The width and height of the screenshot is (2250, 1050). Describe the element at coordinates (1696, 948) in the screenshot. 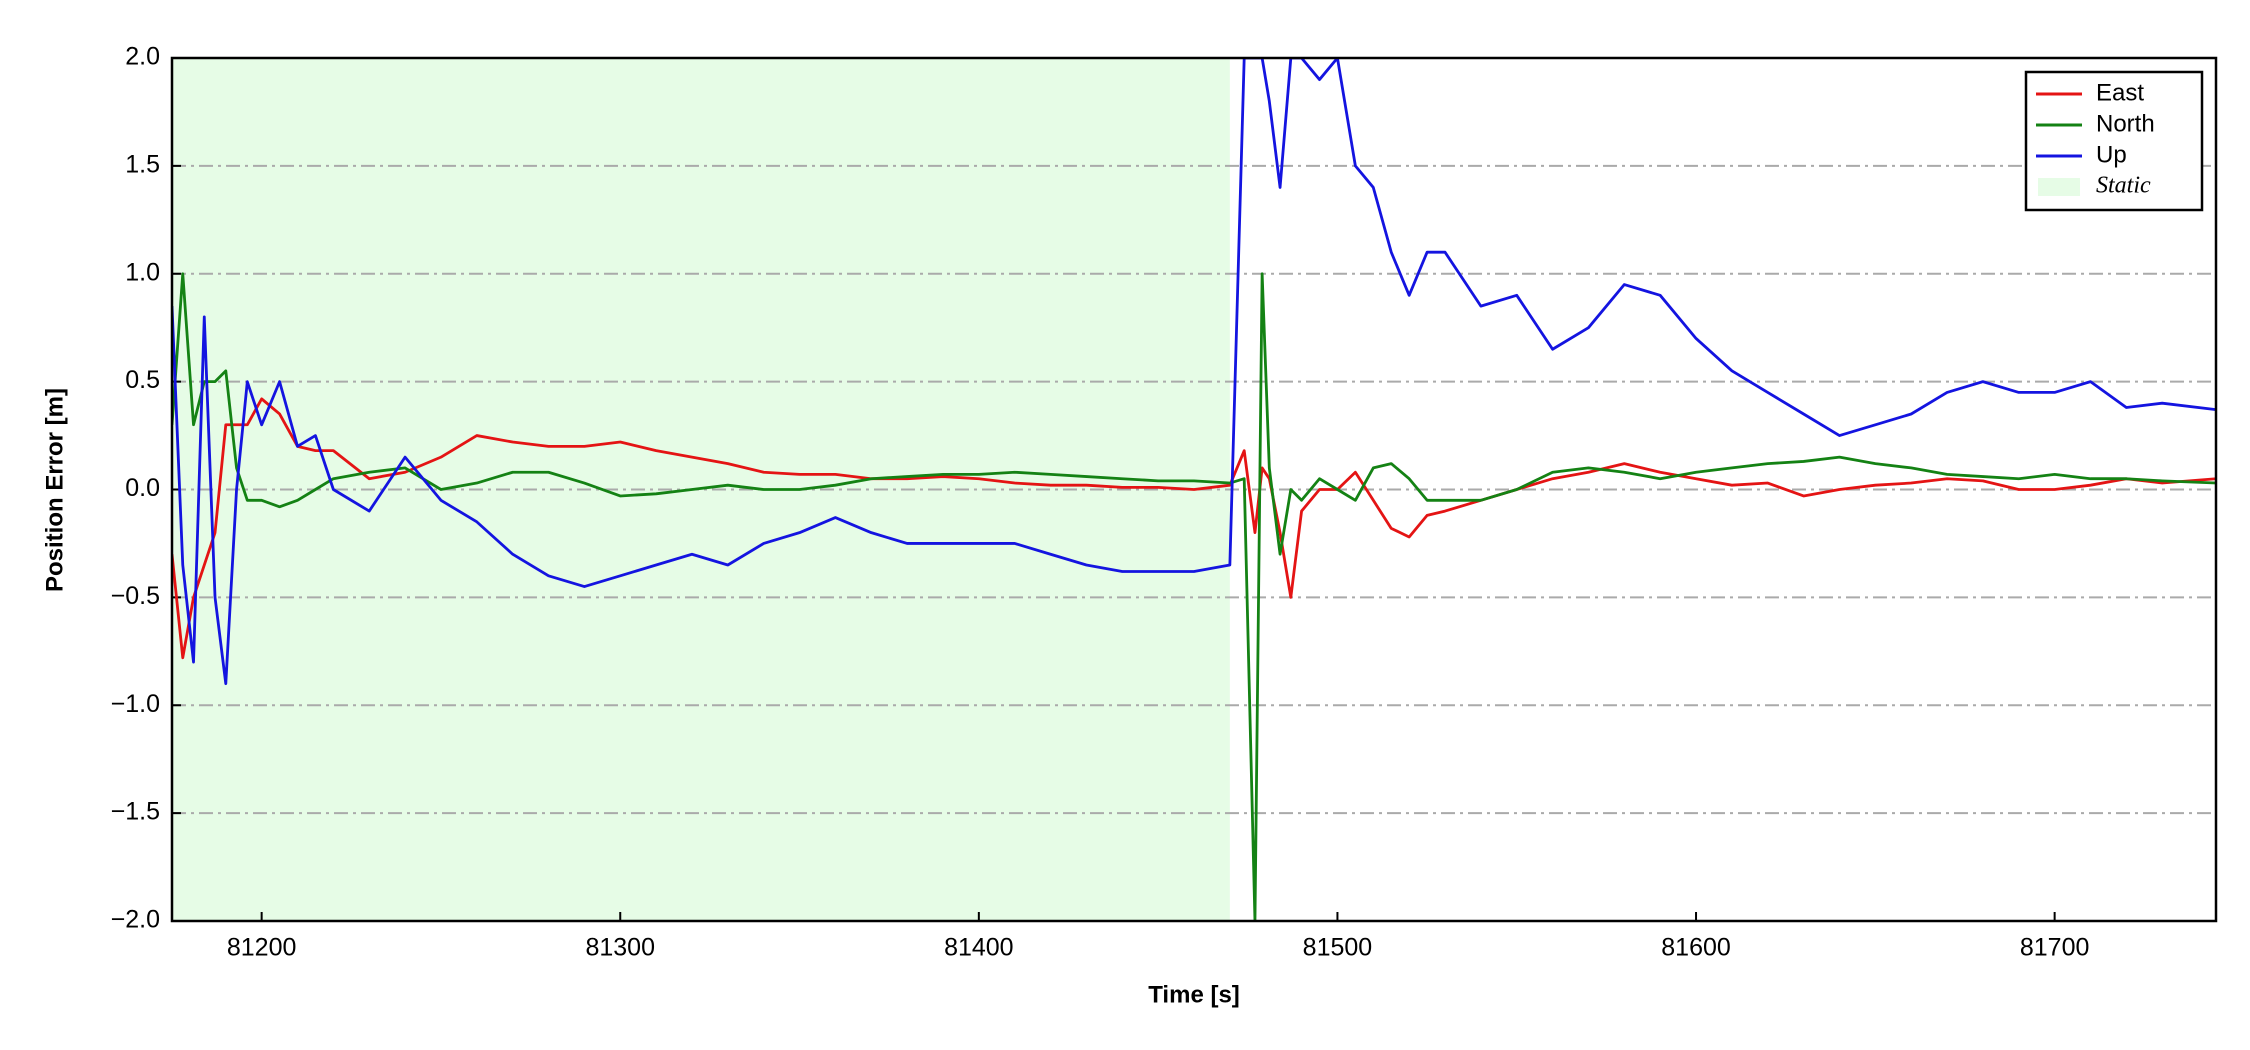

I see `x-tick-label: 81600` at that location.